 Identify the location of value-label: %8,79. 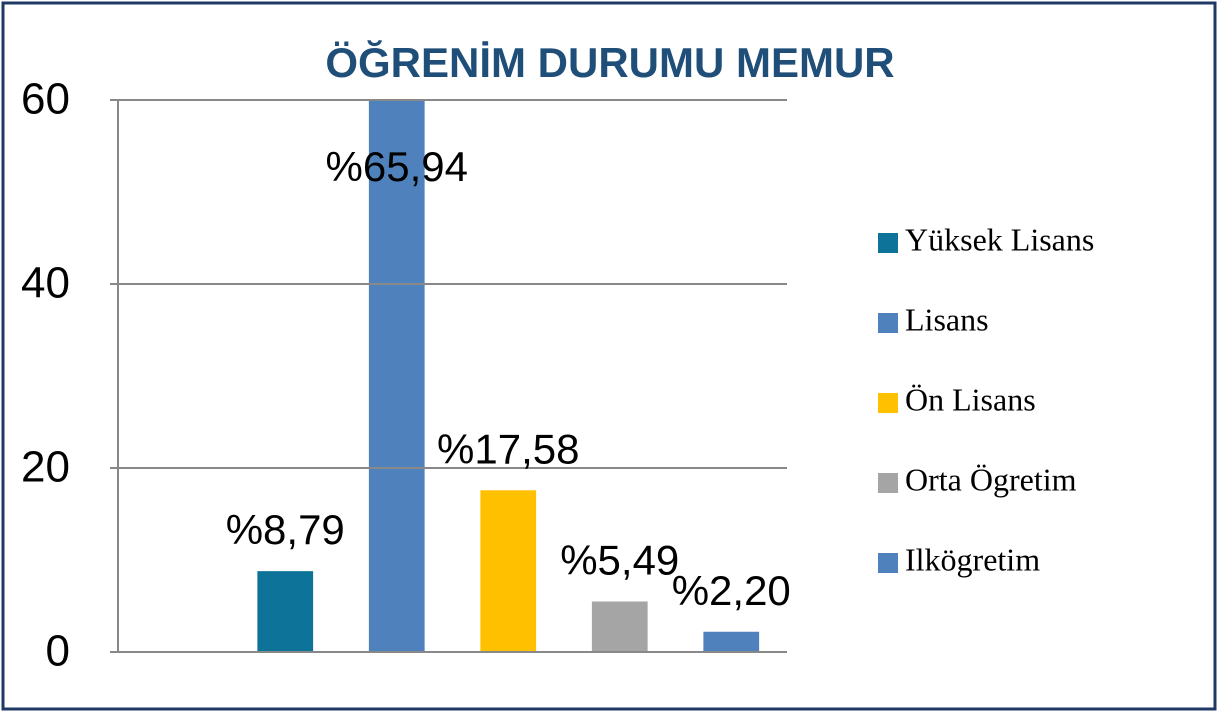
(285, 529).